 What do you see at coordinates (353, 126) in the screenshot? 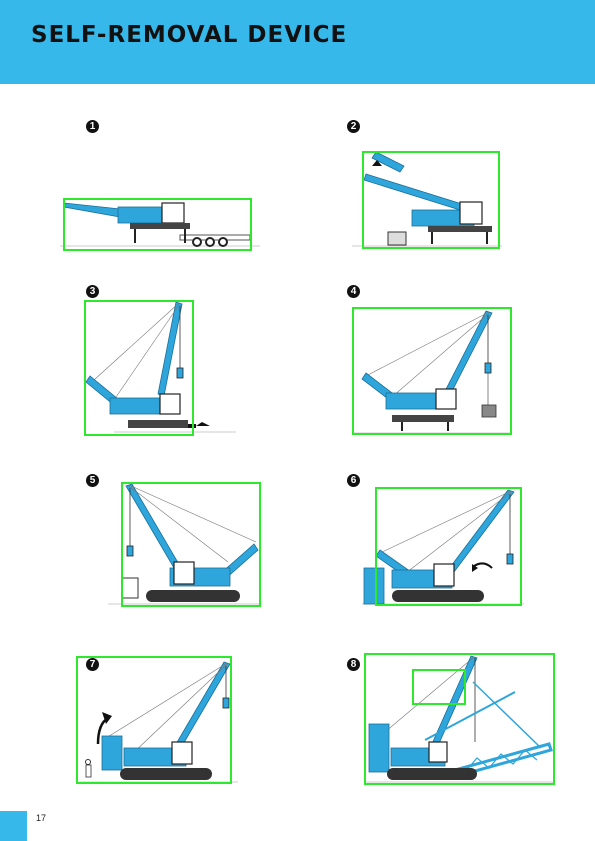
I see `step-number-2: 2` at bounding box center [353, 126].